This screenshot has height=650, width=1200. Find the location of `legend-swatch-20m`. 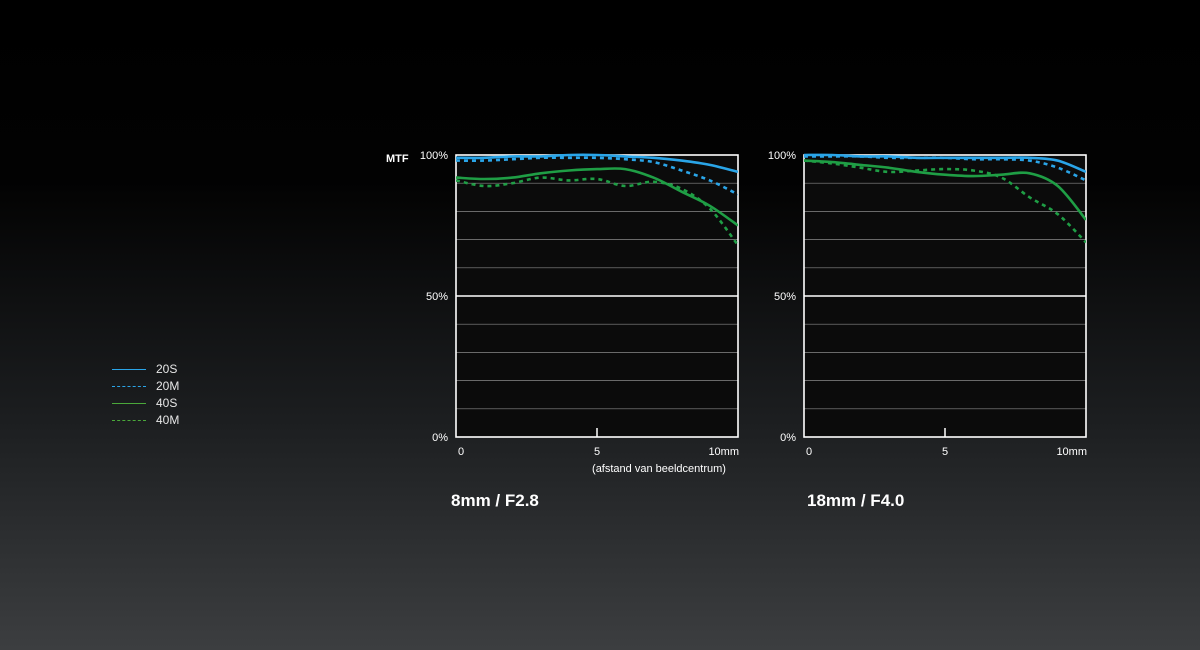

legend-swatch-20m is located at coordinates (129, 386).